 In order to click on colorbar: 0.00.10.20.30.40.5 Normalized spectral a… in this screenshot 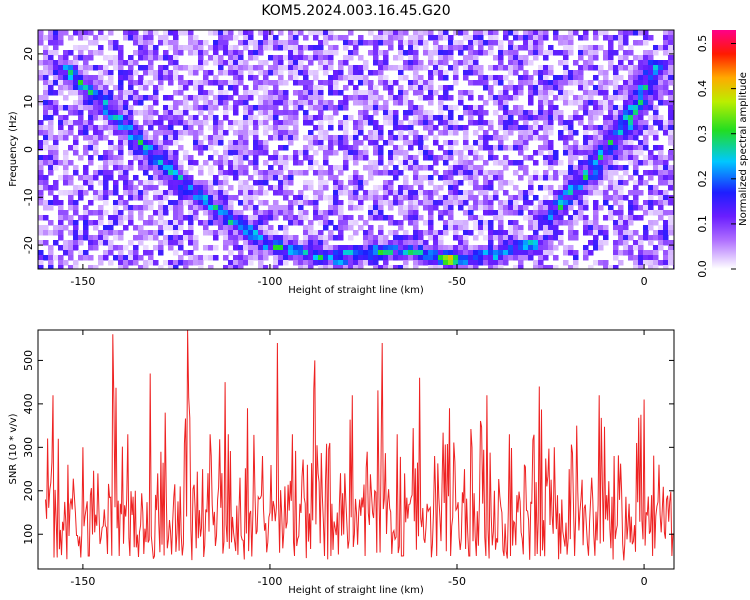, I will do `click(722, 154)`.